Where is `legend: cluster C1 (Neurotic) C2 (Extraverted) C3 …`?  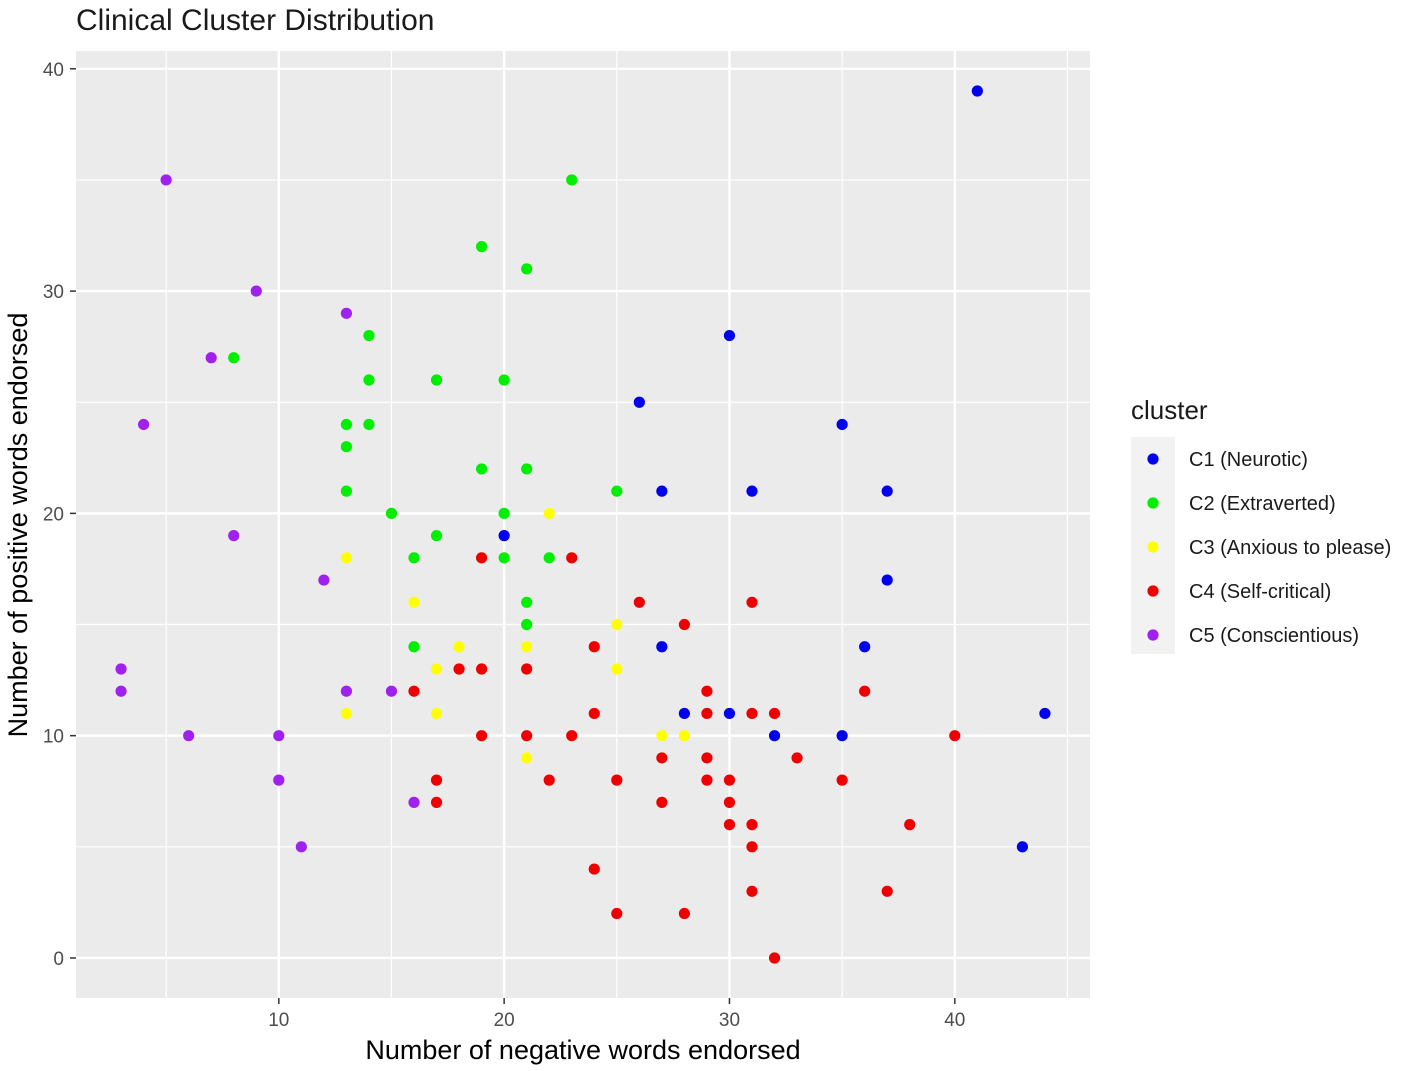 legend: cluster C1 (Neurotic) C2 (Extraverted) C3 … is located at coordinates (1261, 524).